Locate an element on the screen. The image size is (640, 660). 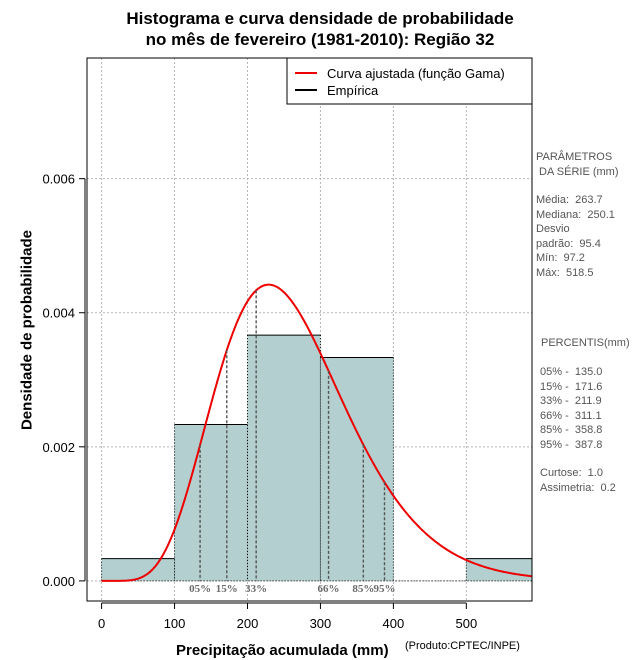
percentile-label-66%: 66% is located at coordinates (329, 589).